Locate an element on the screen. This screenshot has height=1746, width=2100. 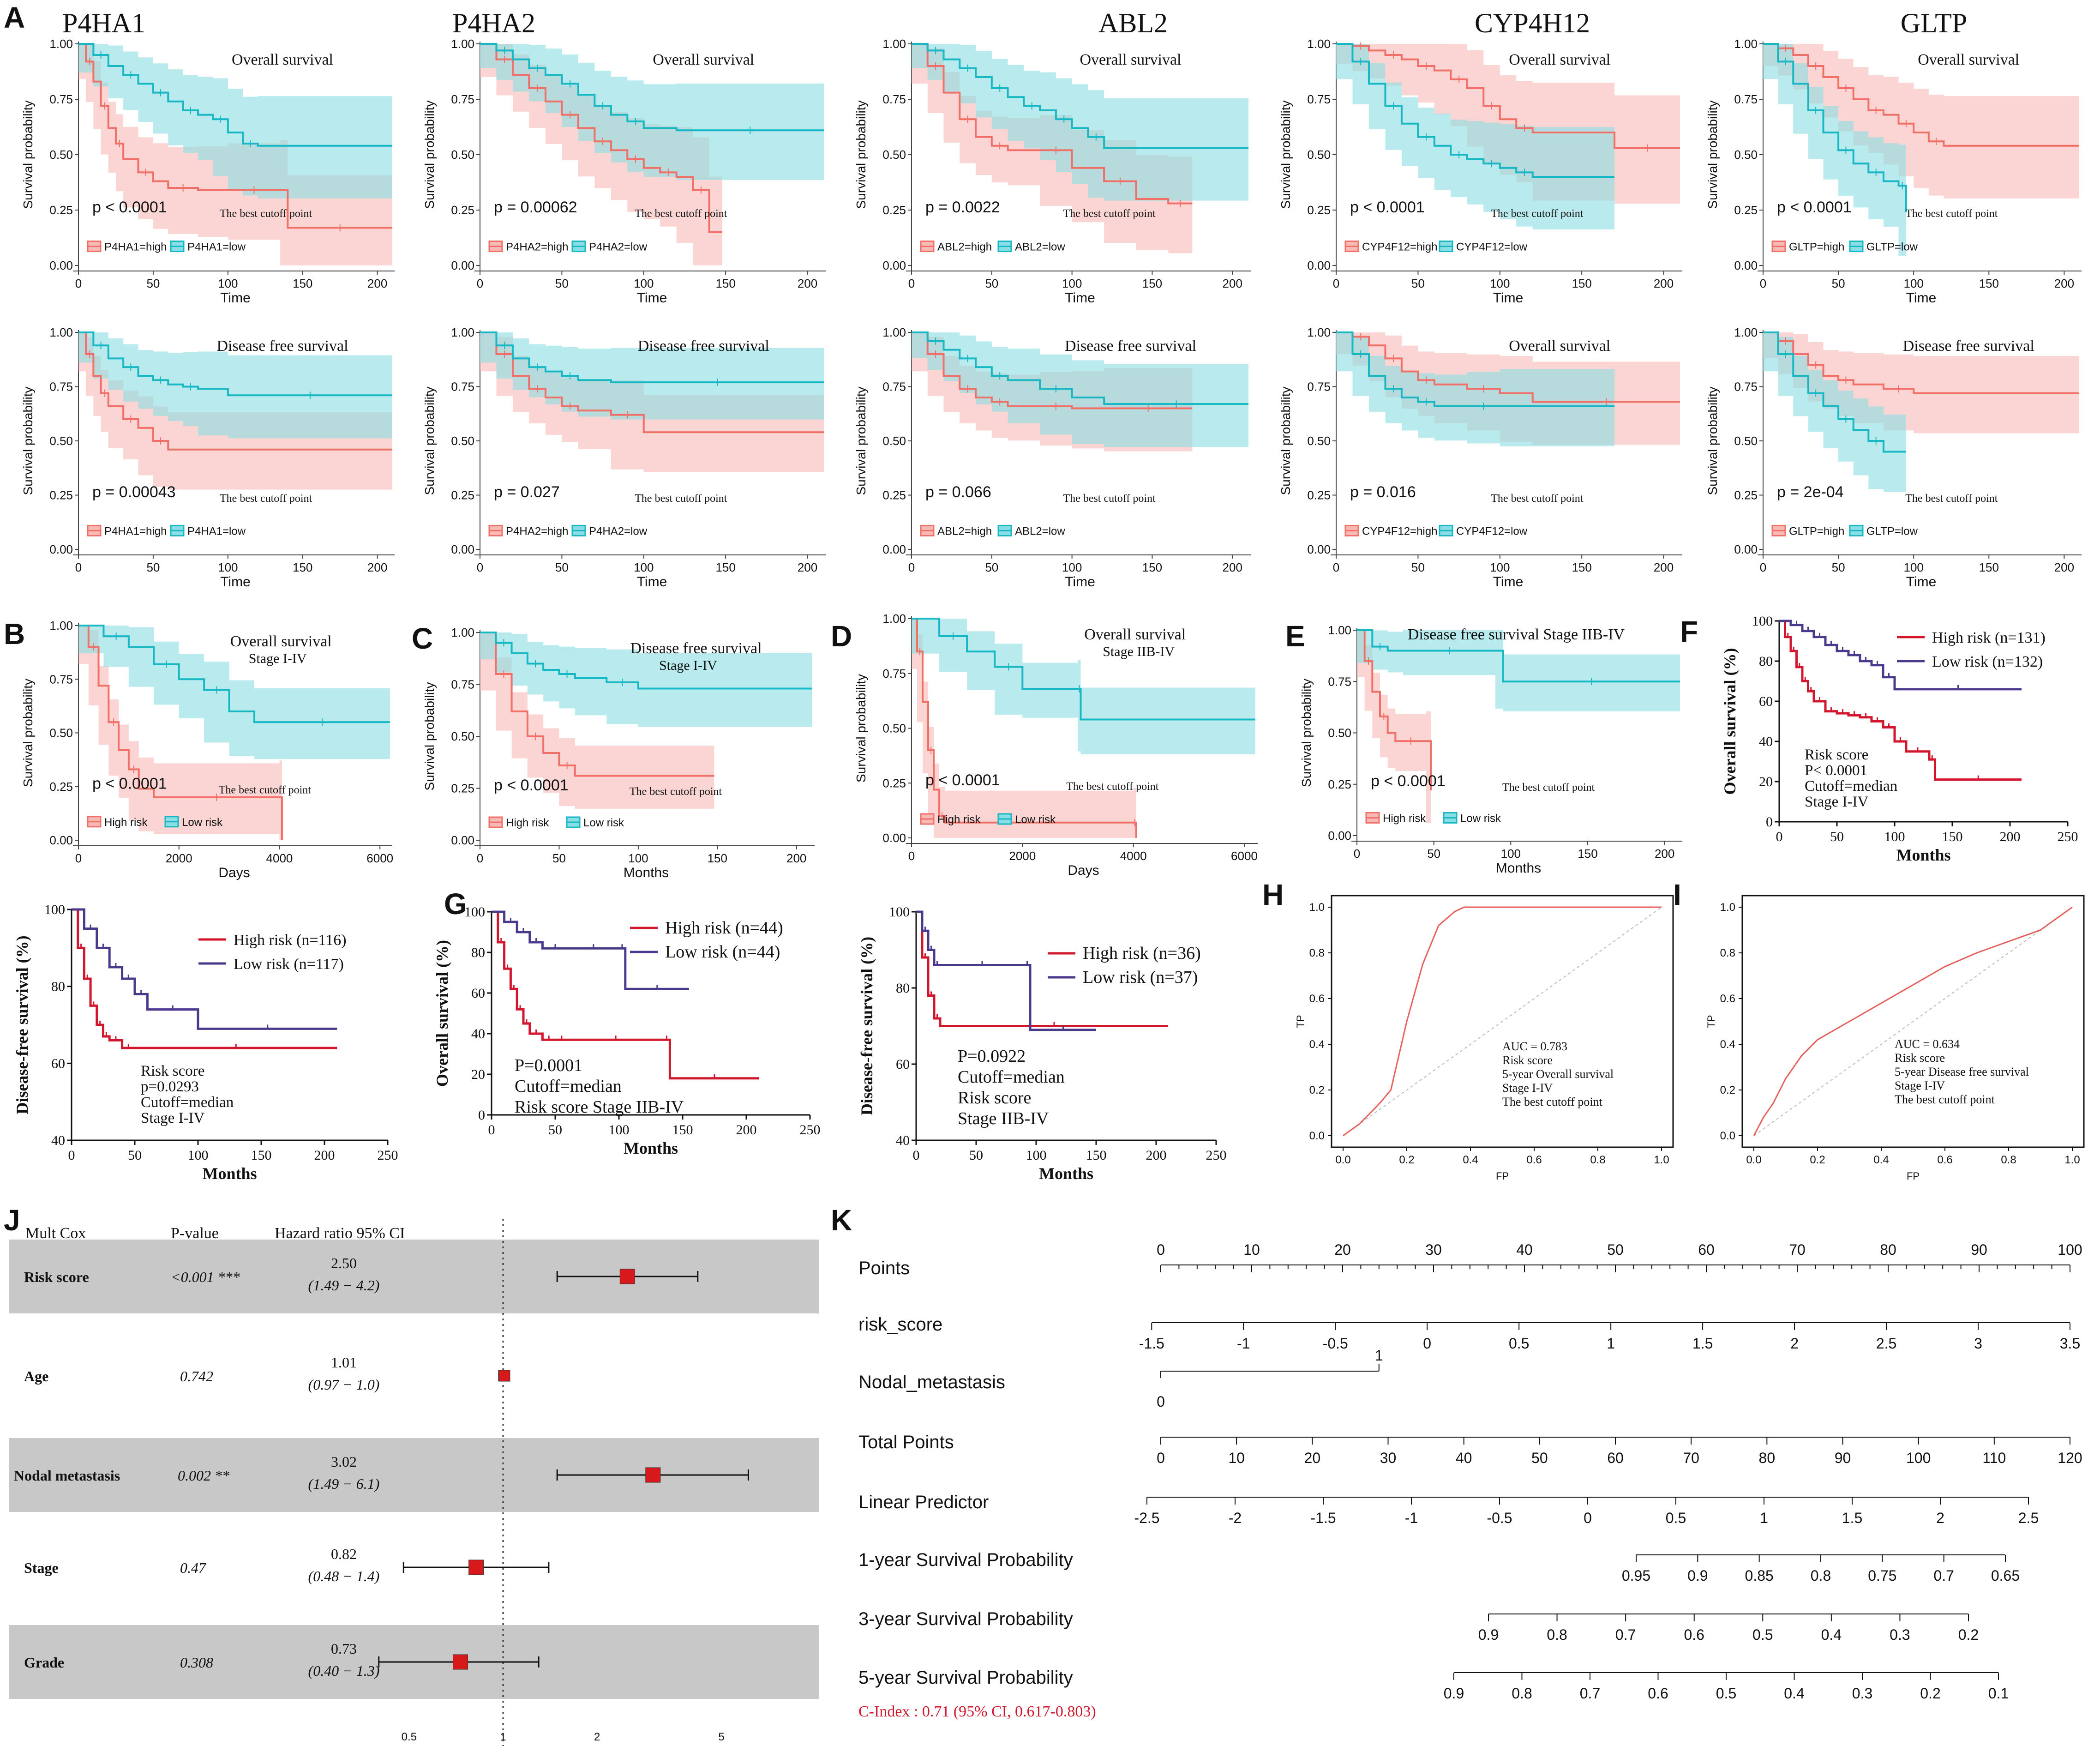
km-d-xtick-label: 6000 is located at coordinates (1244, 856).